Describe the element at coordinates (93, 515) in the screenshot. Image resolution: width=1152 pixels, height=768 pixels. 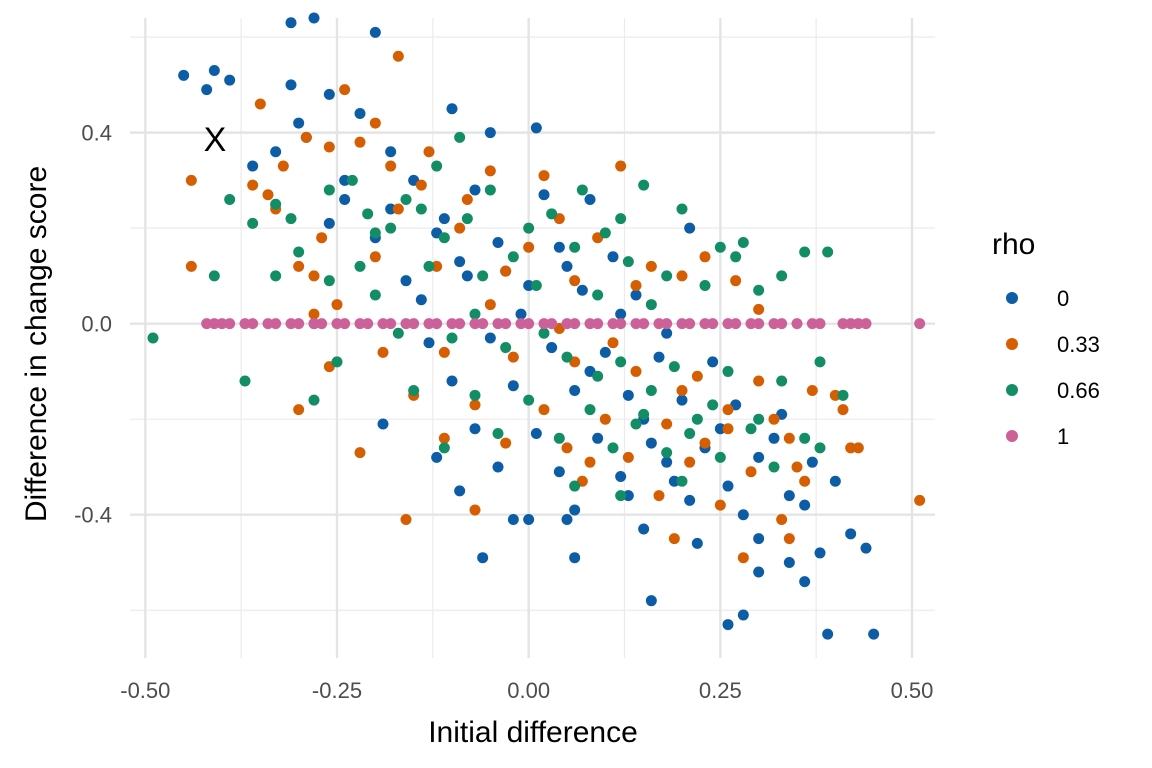
I see `y-tick-label: -0.4` at that location.